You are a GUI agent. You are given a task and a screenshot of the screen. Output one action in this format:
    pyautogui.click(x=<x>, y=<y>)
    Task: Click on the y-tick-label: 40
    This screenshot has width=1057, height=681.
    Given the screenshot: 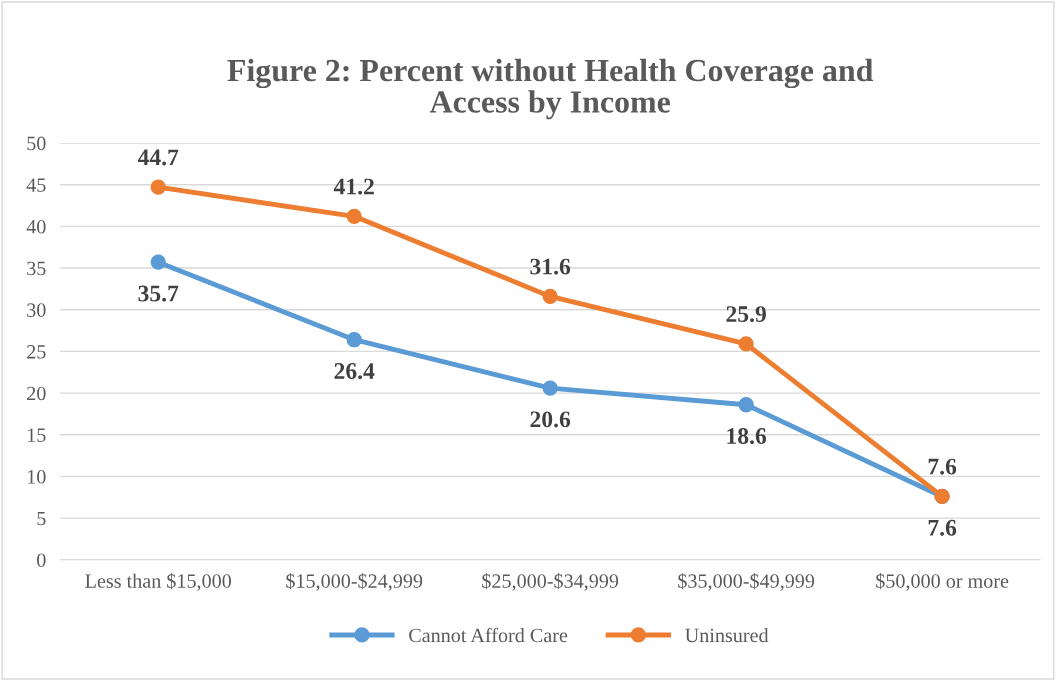 What is the action you would take?
    pyautogui.click(x=36, y=226)
    